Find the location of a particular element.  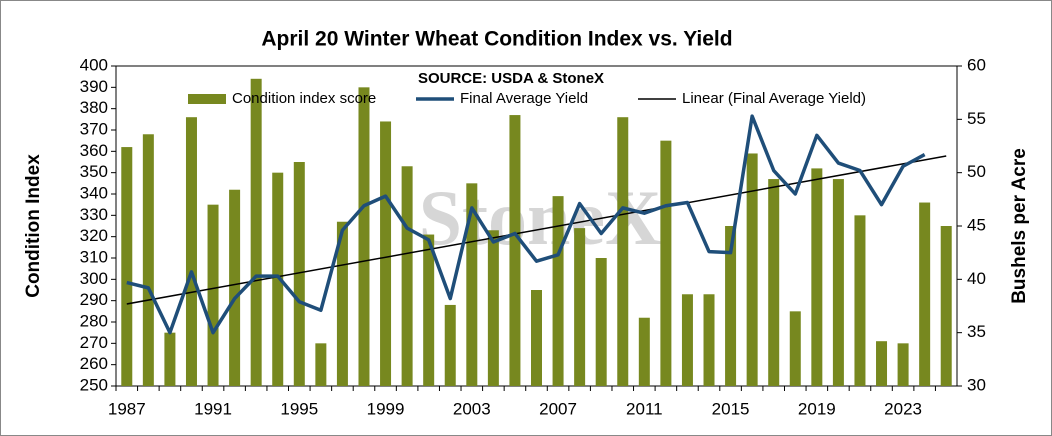

y-axis-label: Condition Index is located at coordinates (33, 226).